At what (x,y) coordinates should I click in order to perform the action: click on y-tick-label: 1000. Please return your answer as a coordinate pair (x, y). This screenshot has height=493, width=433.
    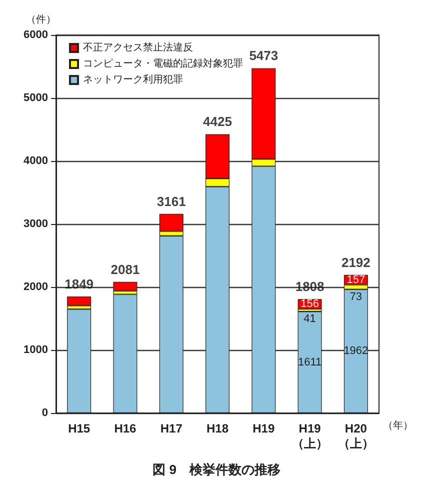
    Looking at the image, I should click on (36, 350).